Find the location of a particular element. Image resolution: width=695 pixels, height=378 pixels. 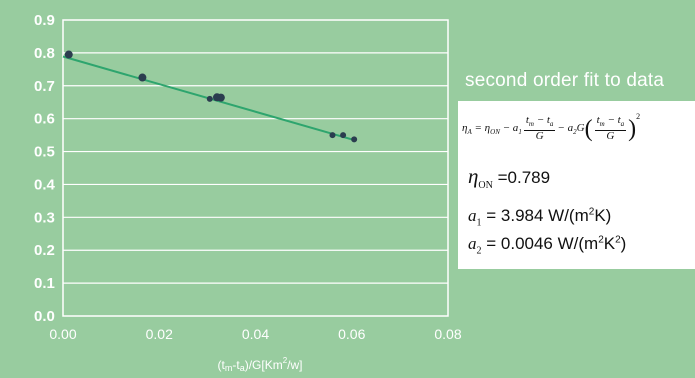

y-tick-label: 0.3 is located at coordinates (44, 217).